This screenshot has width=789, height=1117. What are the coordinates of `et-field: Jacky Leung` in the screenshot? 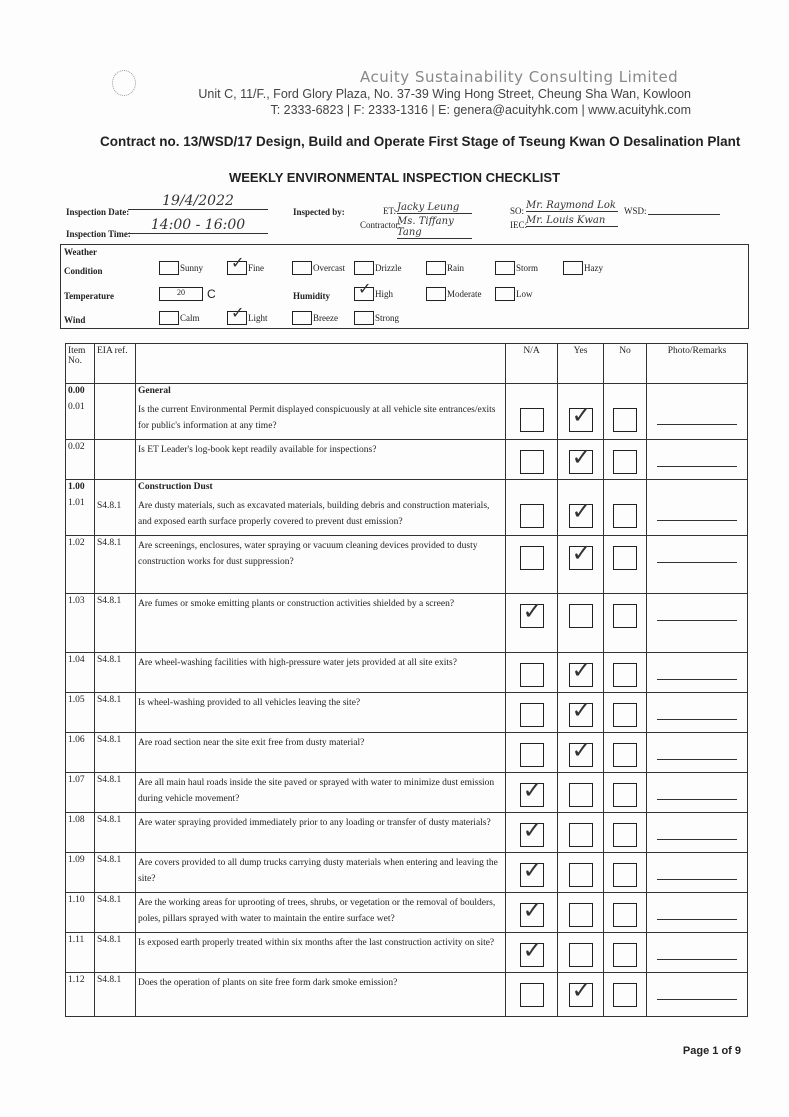 It's located at (434, 208).